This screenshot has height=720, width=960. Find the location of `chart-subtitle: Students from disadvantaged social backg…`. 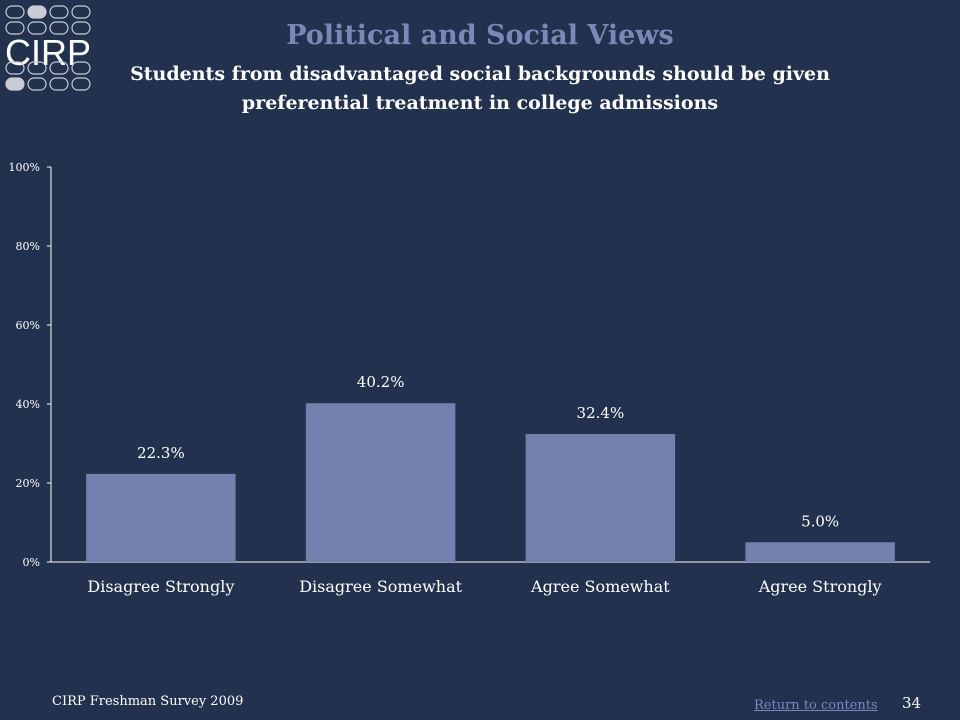

chart-subtitle: Students from disadvantaged social backg… is located at coordinates (480, 88).